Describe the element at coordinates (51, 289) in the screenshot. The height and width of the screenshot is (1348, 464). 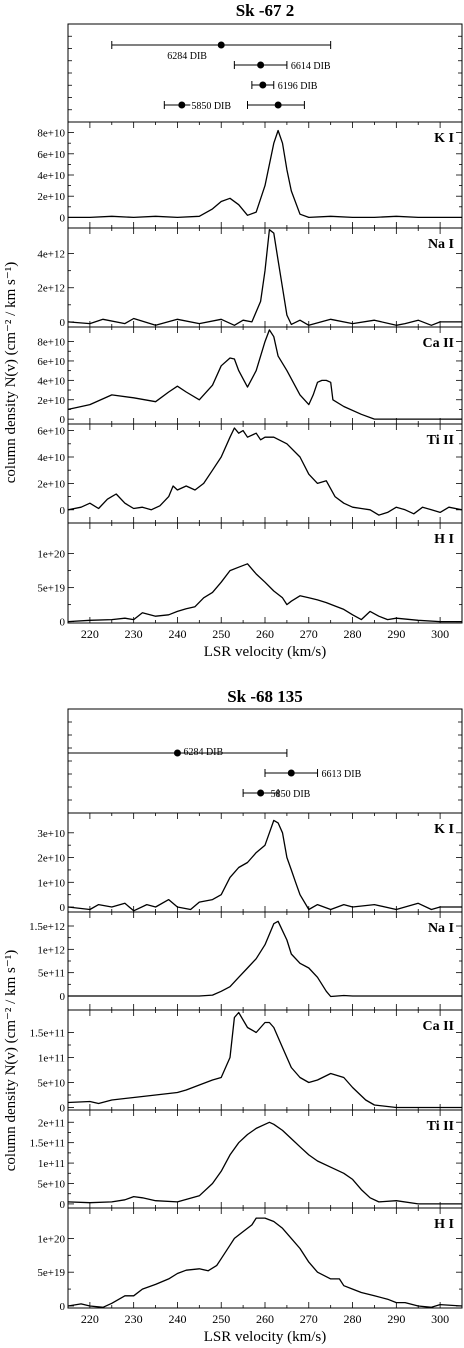
I see `y-tick-label: 2e+12` at that location.